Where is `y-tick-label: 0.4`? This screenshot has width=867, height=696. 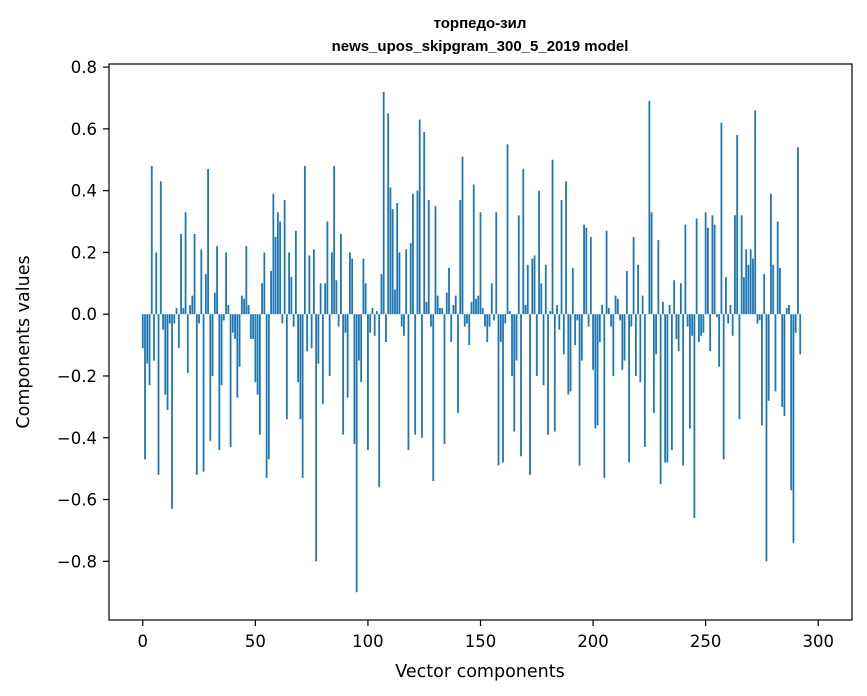 y-tick-label: 0.4 is located at coordinates (84, 191).